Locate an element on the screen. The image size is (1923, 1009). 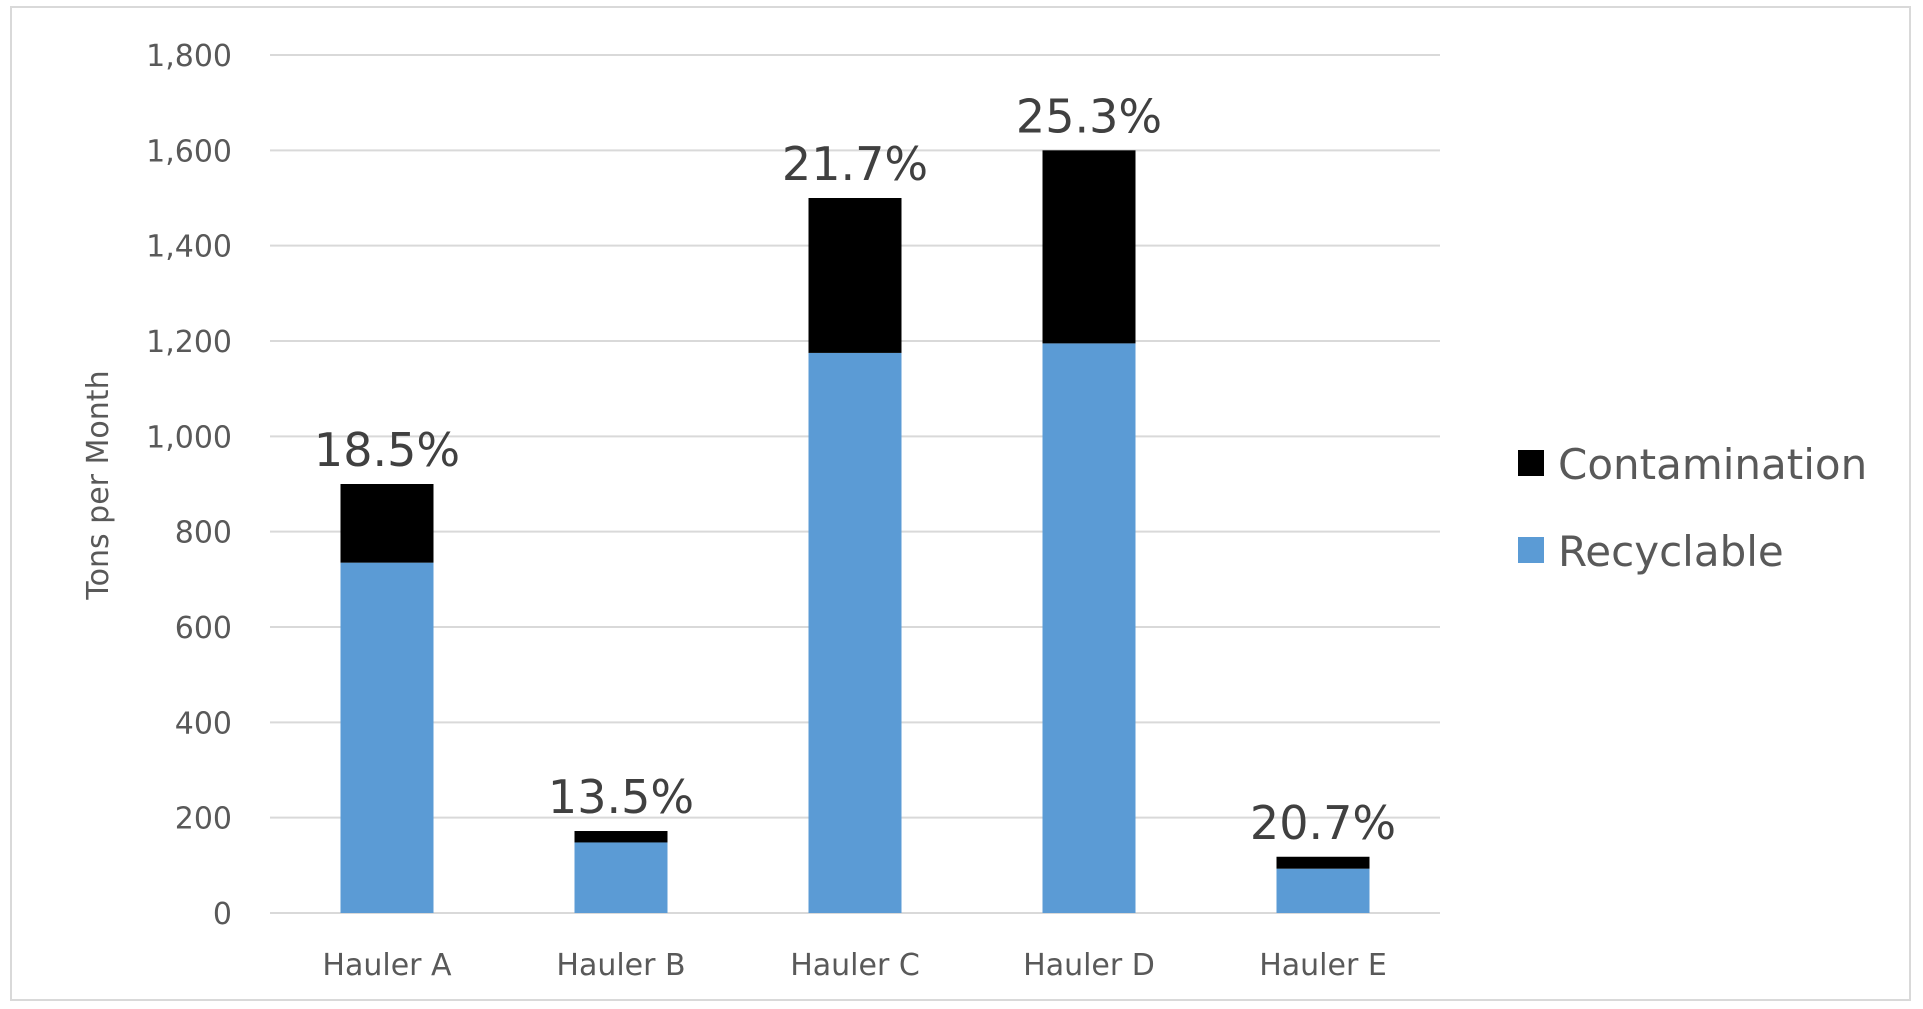
x-tick-label: Hauler D is located at coordinates (1089, 965).